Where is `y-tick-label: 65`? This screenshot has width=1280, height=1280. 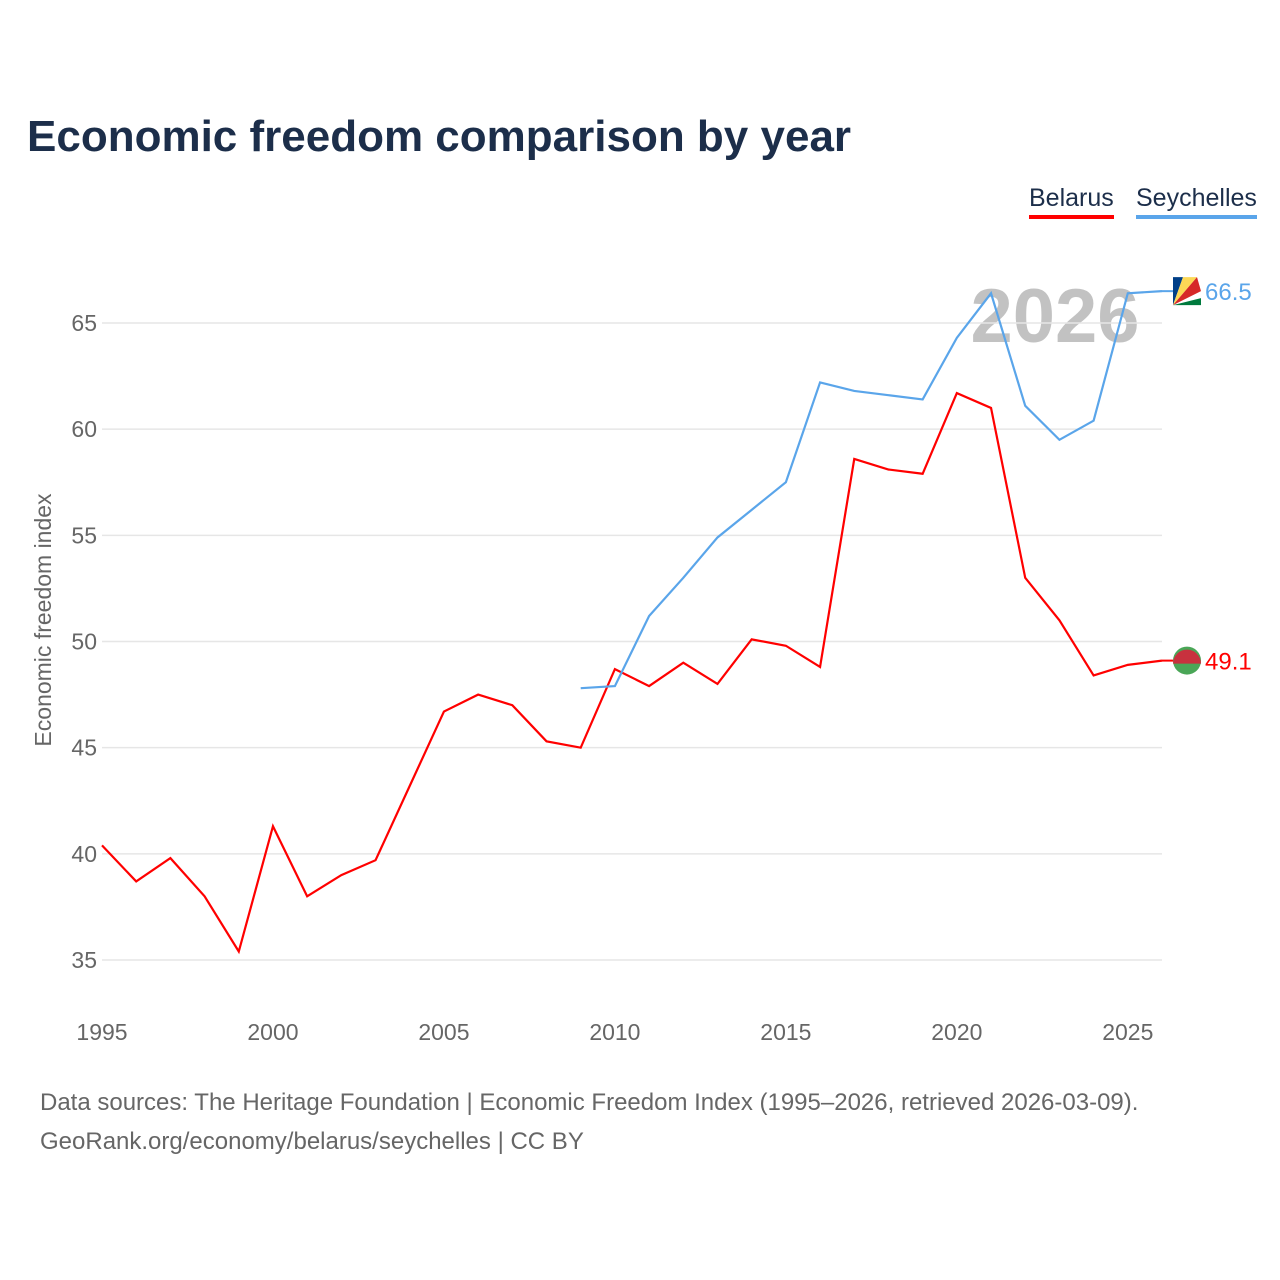 y-tick-label: 65 is located at coordinates (84, 323).